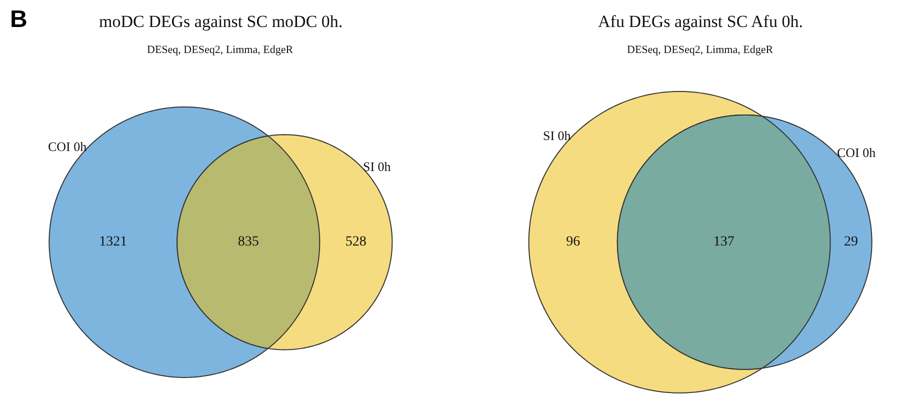 The height and width of the screenshot is (405, 921). I want to click on data-label: 1321, so click(113, 242).